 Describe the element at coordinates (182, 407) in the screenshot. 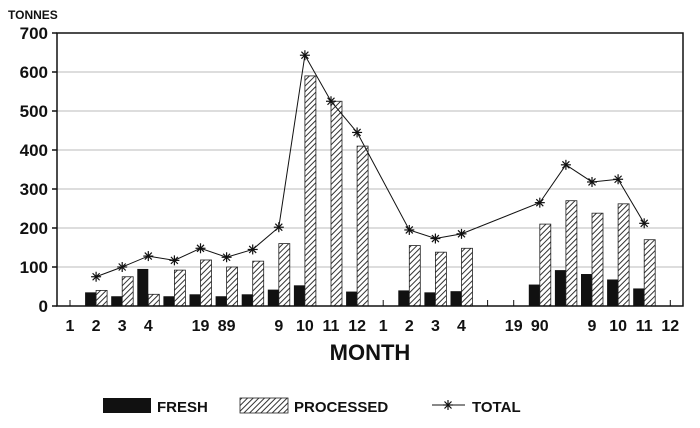

I see `legend-label-fresh: FRESH` at that location.